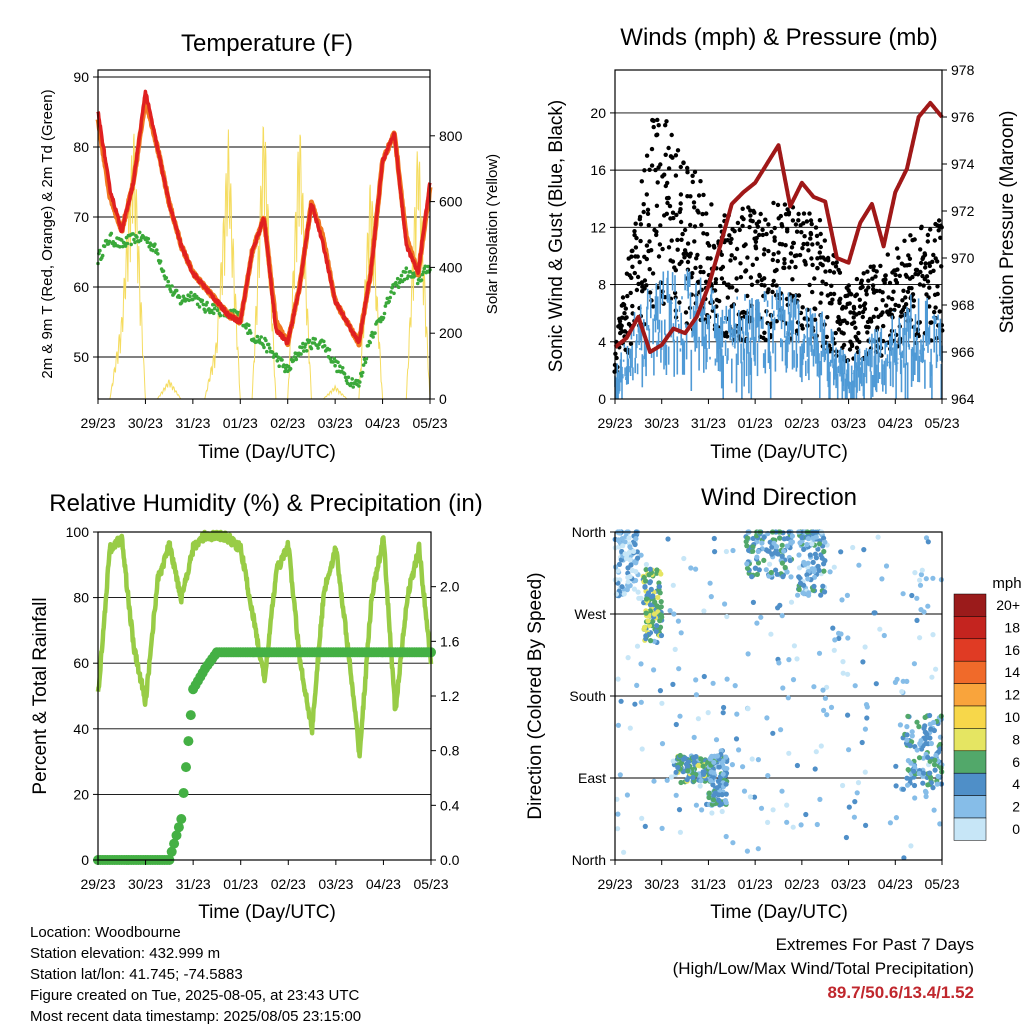  Describe the element at coordinates (264, 644) in the screenshot. I see `rh-line` at that location.